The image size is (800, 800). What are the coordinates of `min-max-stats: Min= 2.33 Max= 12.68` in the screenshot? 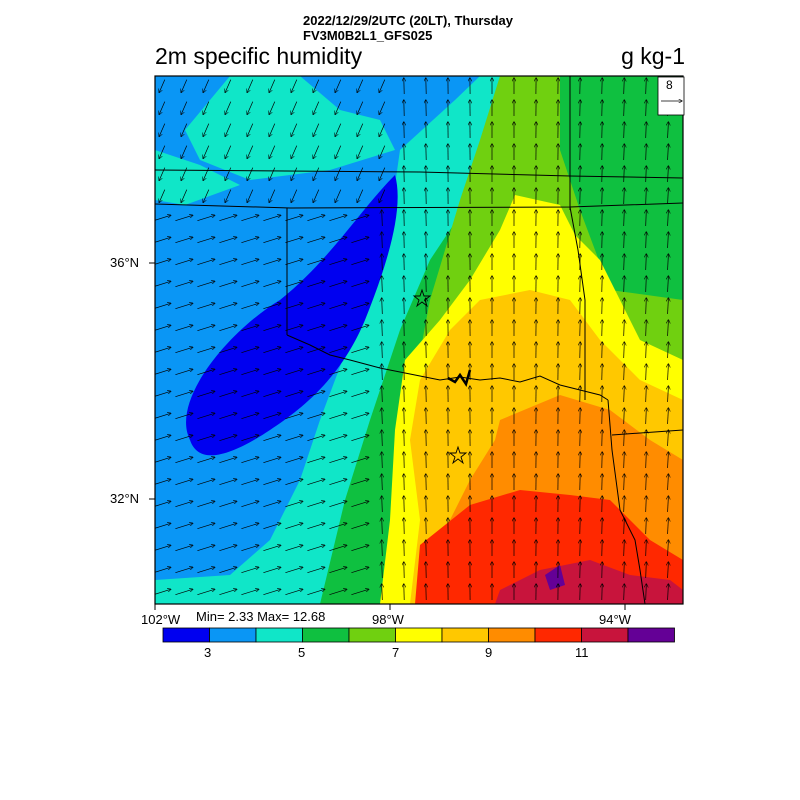 It's located at (261, 616).